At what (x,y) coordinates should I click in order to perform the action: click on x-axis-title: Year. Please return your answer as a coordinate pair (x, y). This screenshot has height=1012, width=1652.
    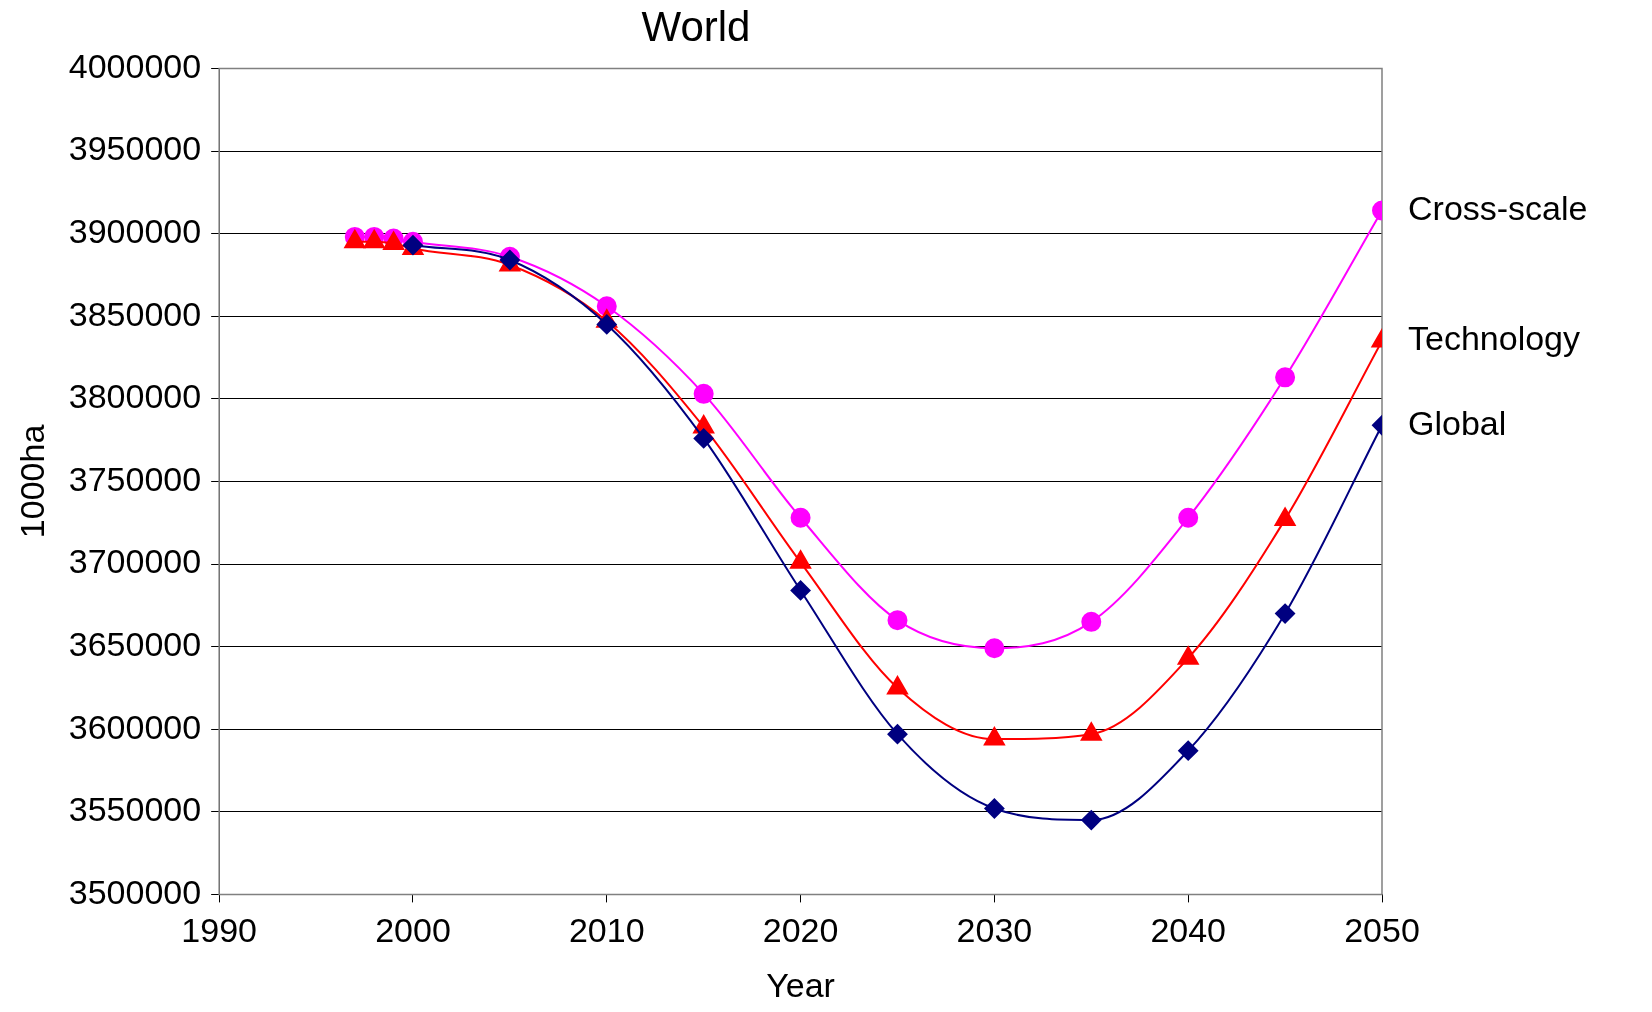
    Looking at the image, I should click on (800, 984).